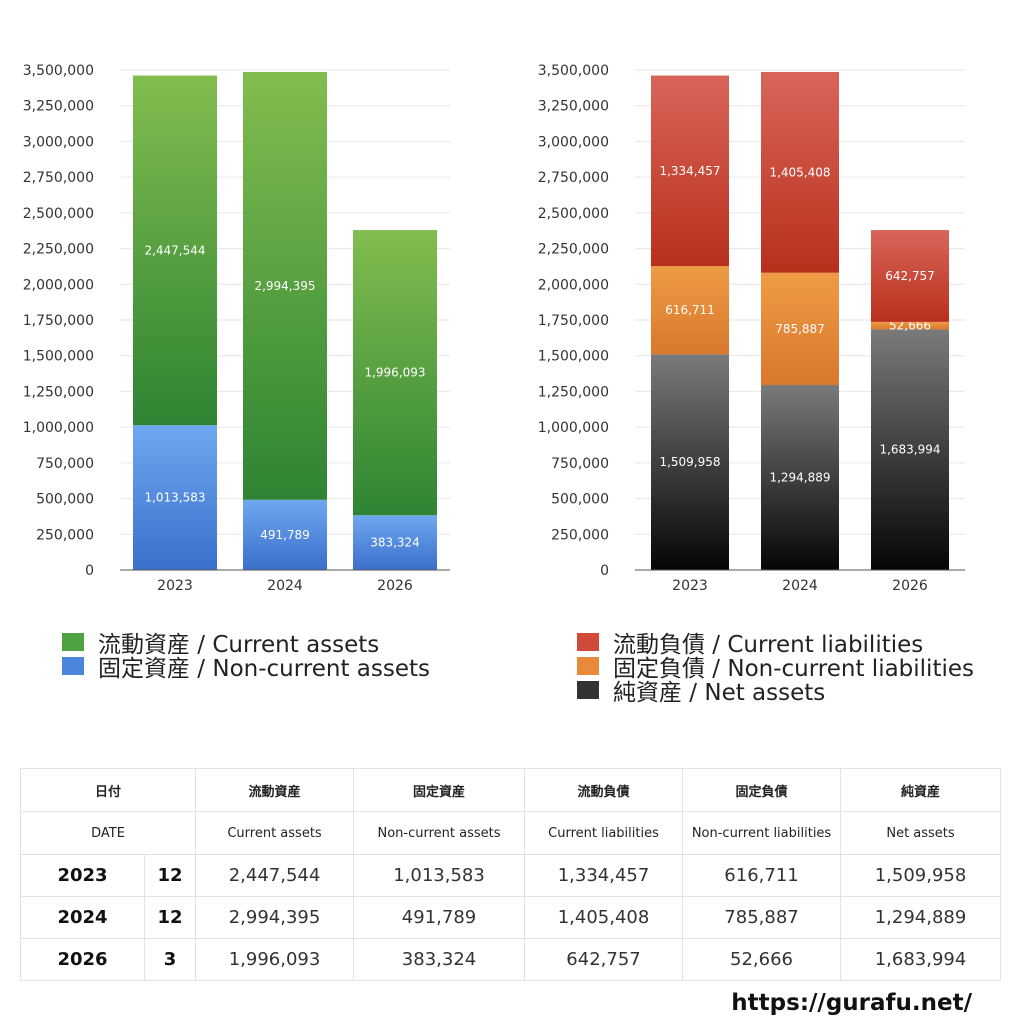 This screenshot has height=1024, width=1024. I want to click on header-current-liabilities-jp: 流動負債, so click(604, 790).